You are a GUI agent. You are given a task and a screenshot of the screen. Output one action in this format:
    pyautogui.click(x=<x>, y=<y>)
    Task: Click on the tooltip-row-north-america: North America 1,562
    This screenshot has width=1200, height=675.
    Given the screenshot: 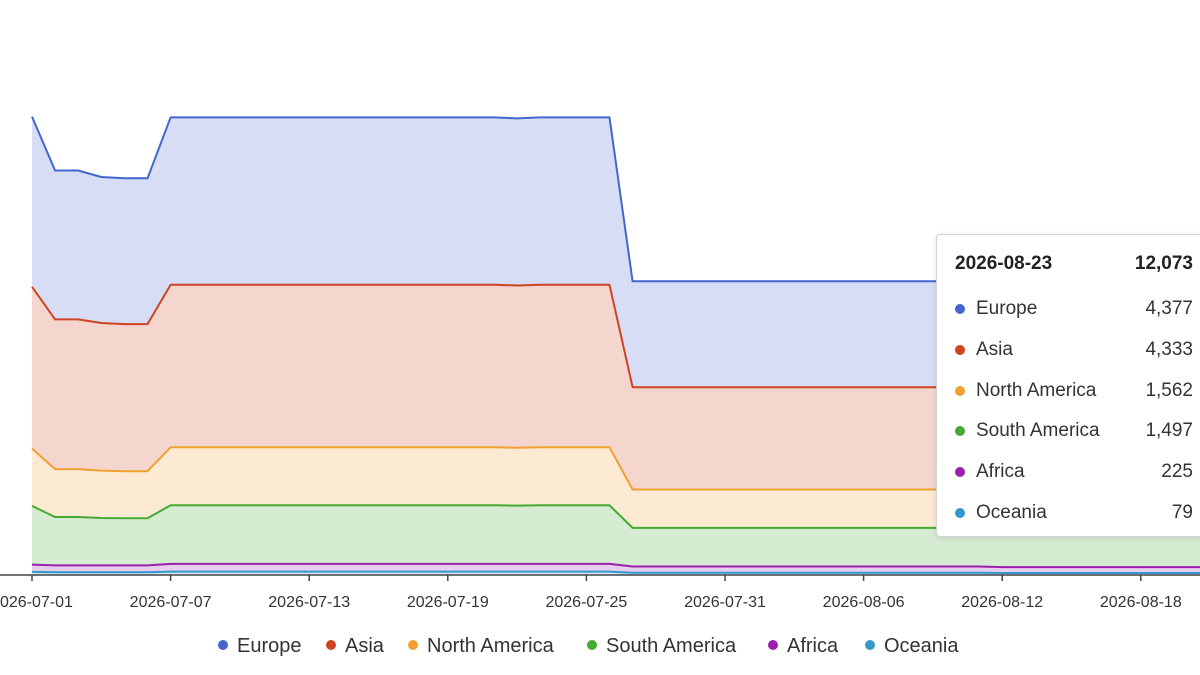 What is the action you would take?
    pyautogui.click(x=1074, y=390)
    